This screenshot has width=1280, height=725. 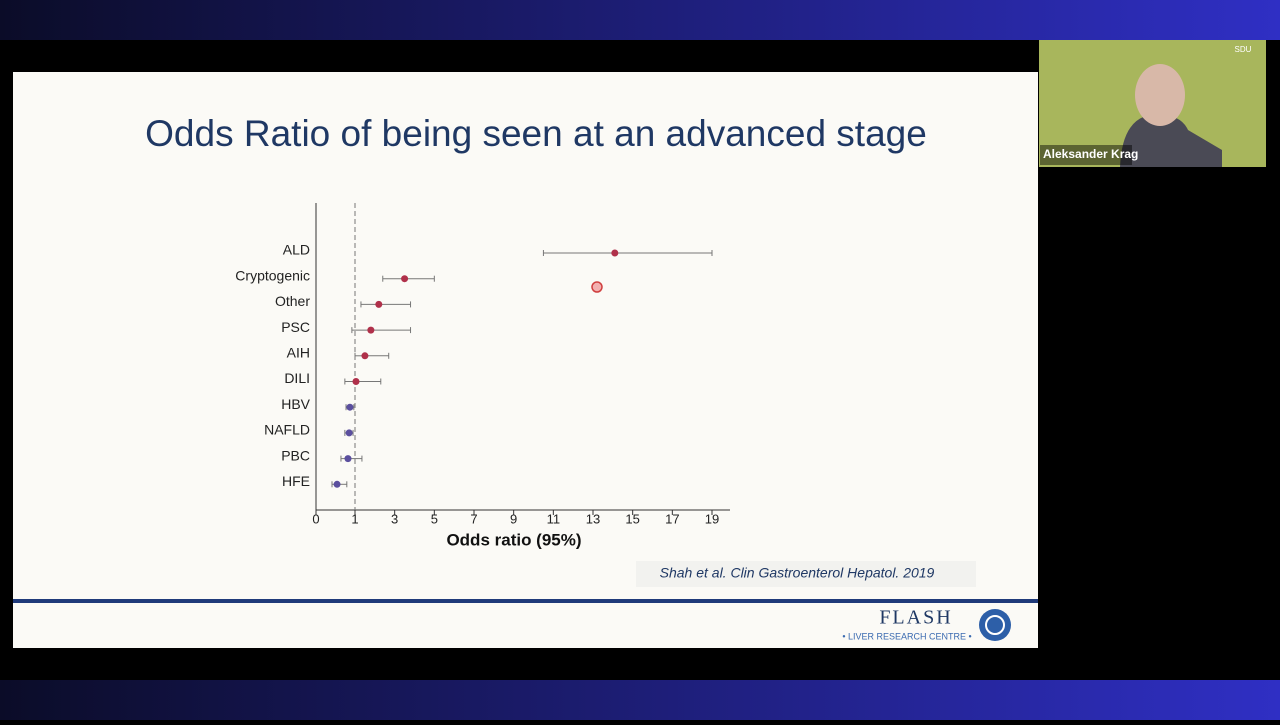 I want to click on slide-rule, so click(x=525, y=601).